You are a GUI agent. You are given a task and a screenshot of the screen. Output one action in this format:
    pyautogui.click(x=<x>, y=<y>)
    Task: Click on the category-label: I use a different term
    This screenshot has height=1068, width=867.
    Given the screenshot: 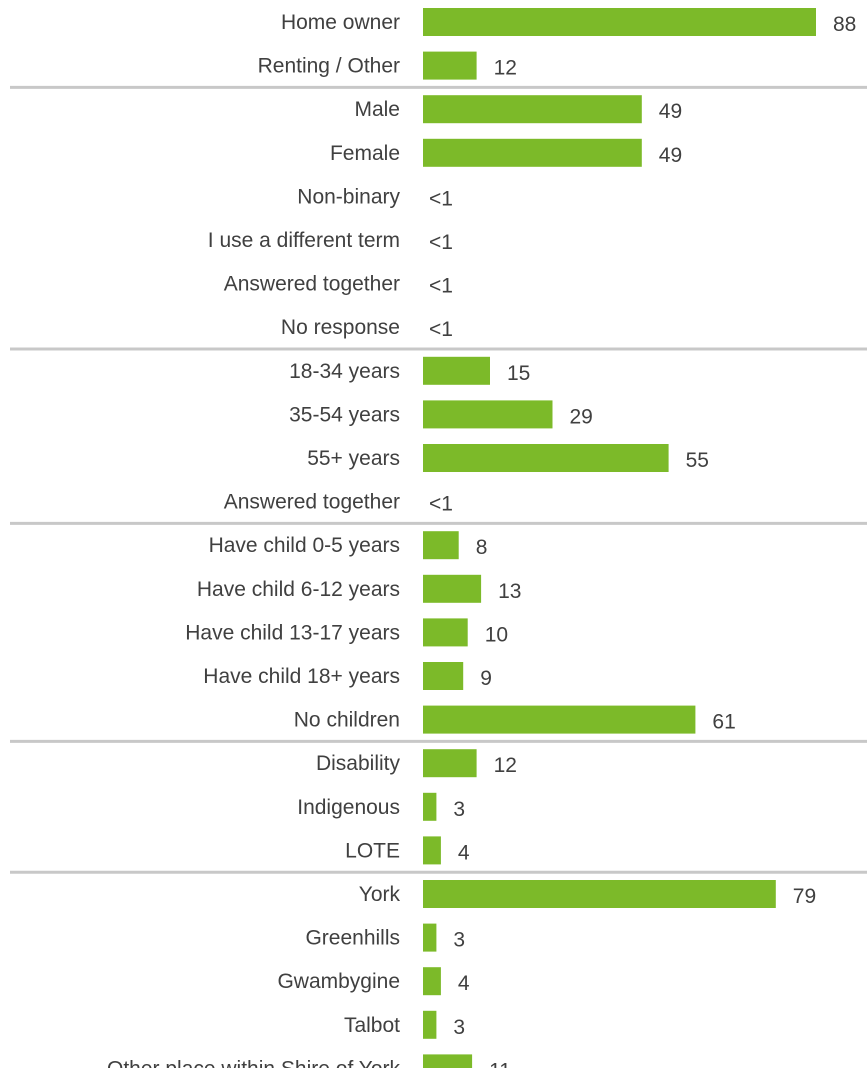 What is the action you would take?
    pyautogui.click(x=304, y=240)
    